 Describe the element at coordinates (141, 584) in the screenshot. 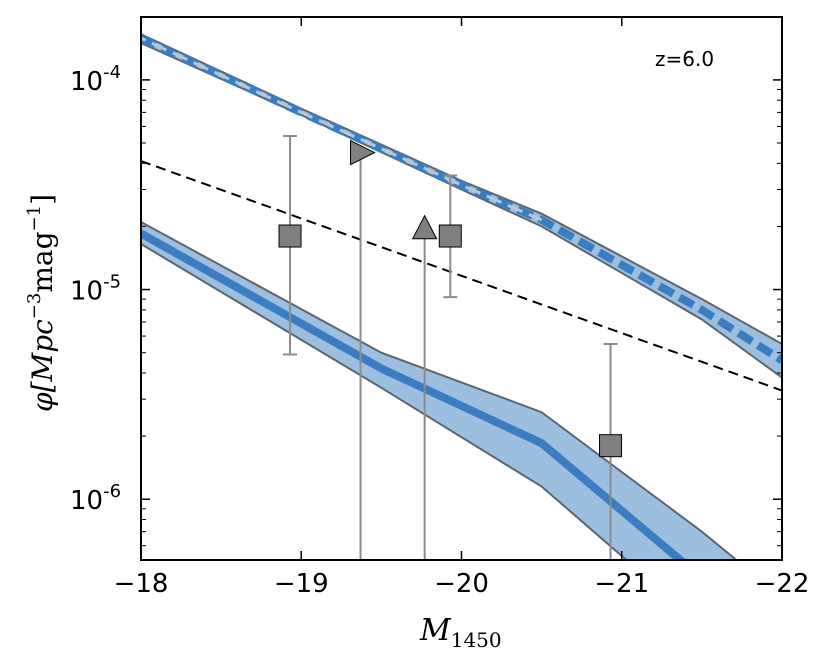

I see `x-tick-label-0: −18` at that location.